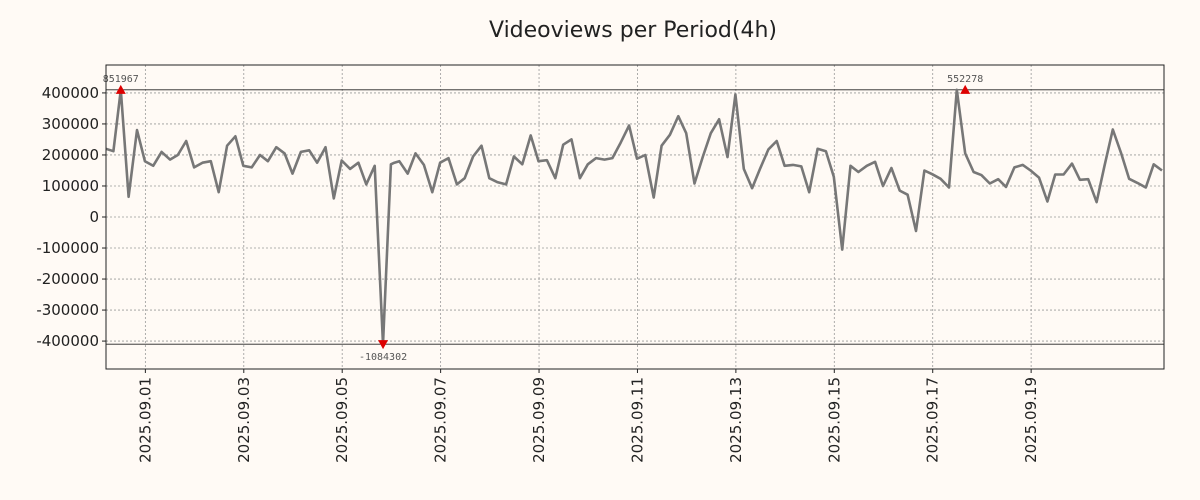 The height and width of the screenshot is (500, 1200). Describe the element at coordinates (70, 155) in the screenshot. I see `y-tick-label: 200000` at that location.